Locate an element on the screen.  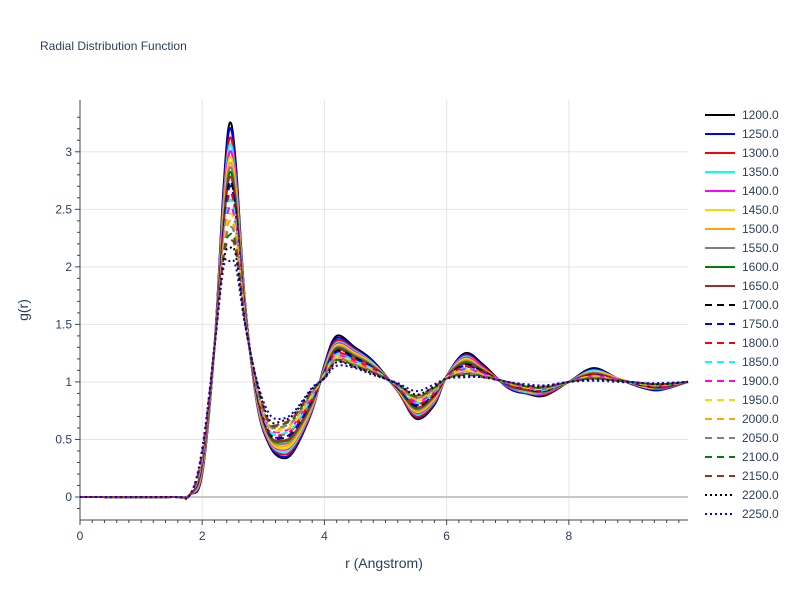
x-tick-label: 2 is located at coordinates (202, 536).